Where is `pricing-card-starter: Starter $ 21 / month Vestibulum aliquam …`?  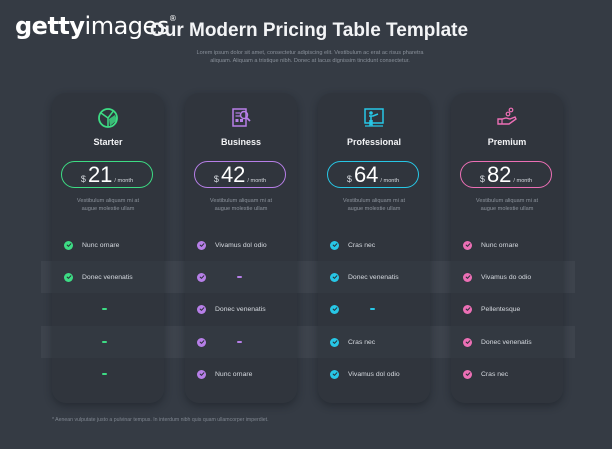
pricing-card-starter: Starter $ 21 / month Vestibulum aliquam … is located at coordinates (108, 248).